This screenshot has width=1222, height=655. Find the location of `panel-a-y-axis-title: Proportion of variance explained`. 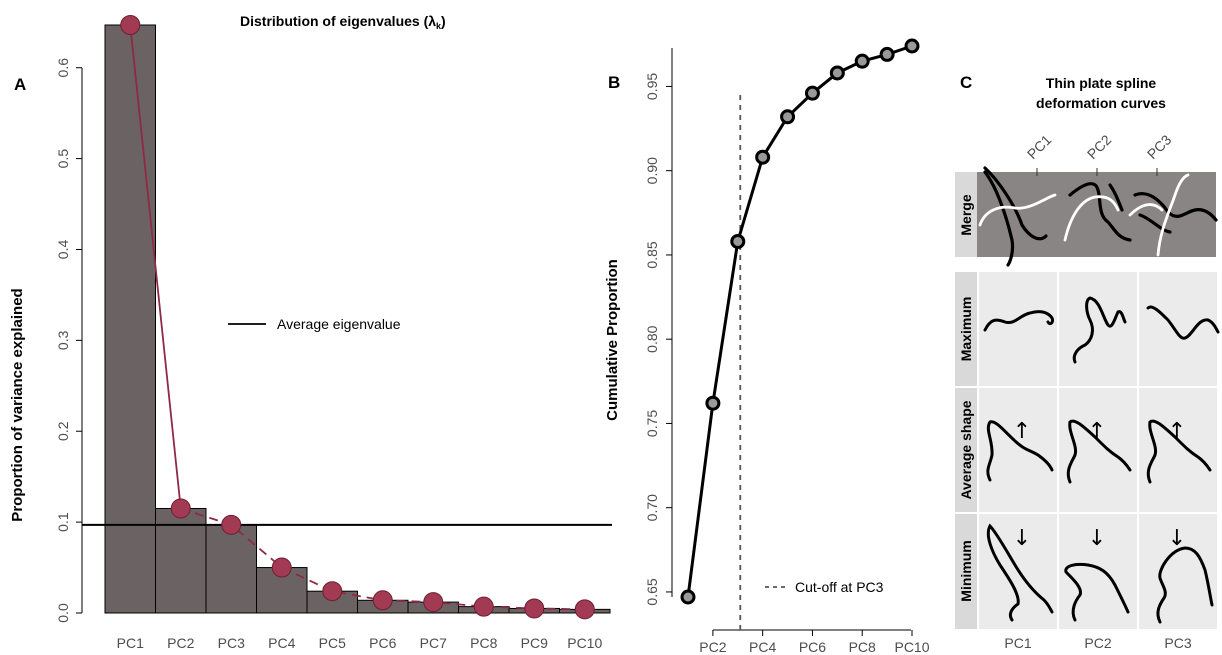

panel-a-y-axis-title: Proportion of variance explained is located at coordinates (17, 404).